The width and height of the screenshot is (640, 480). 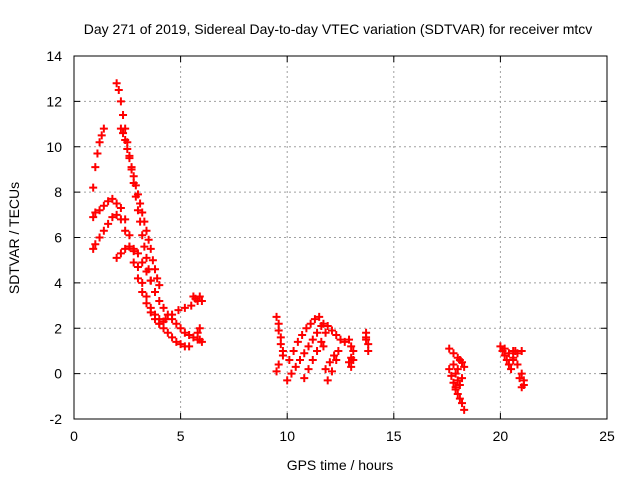 What do you see at coordinates (54, 147) in the screenshot?
I see `y-tick-label: 10` at bounding box center [54, 147].